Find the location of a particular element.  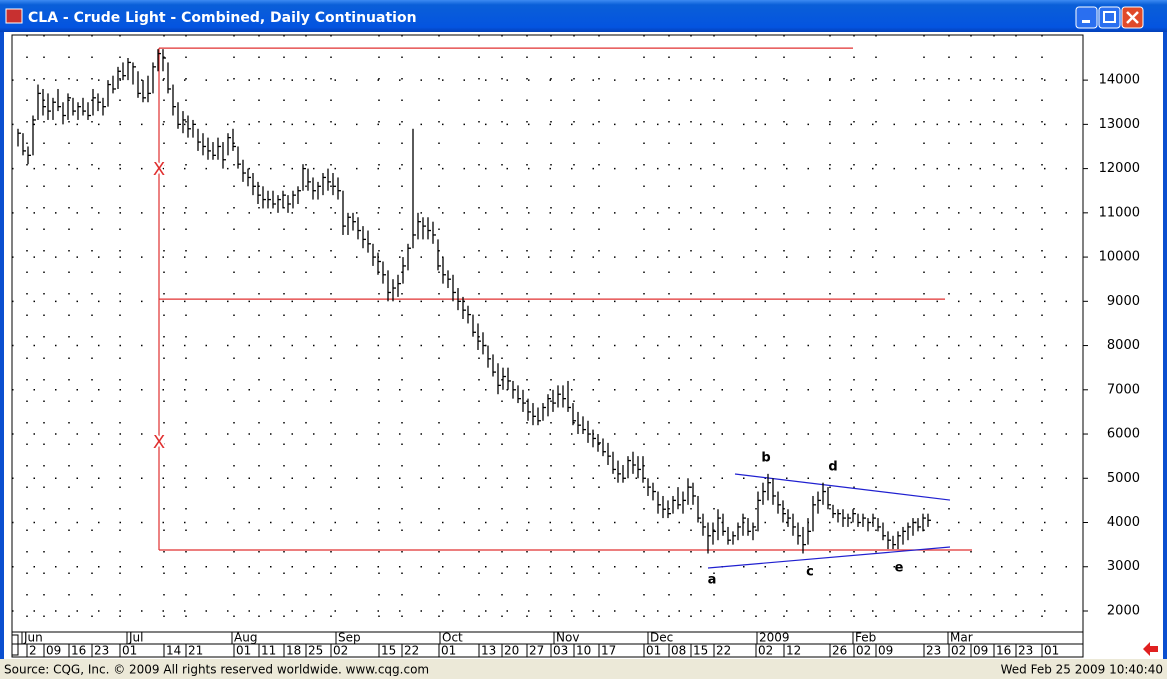

month-label: Sep is located at coordinates (349, 638).